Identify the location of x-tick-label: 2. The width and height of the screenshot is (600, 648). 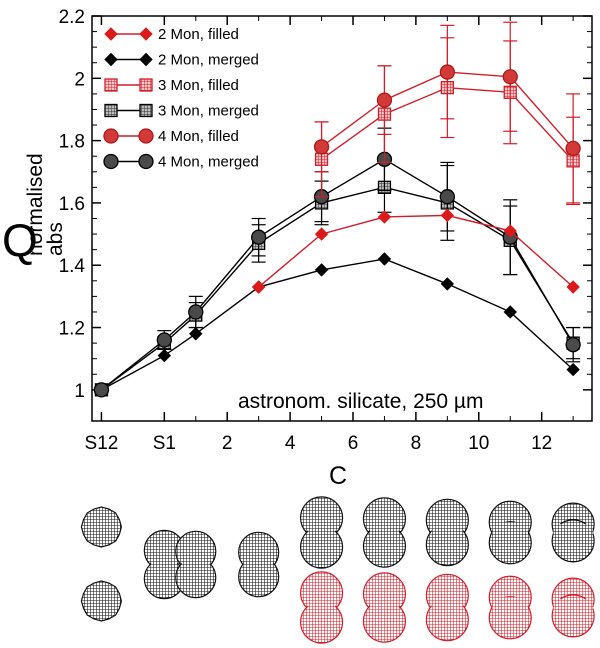
(227, 443).